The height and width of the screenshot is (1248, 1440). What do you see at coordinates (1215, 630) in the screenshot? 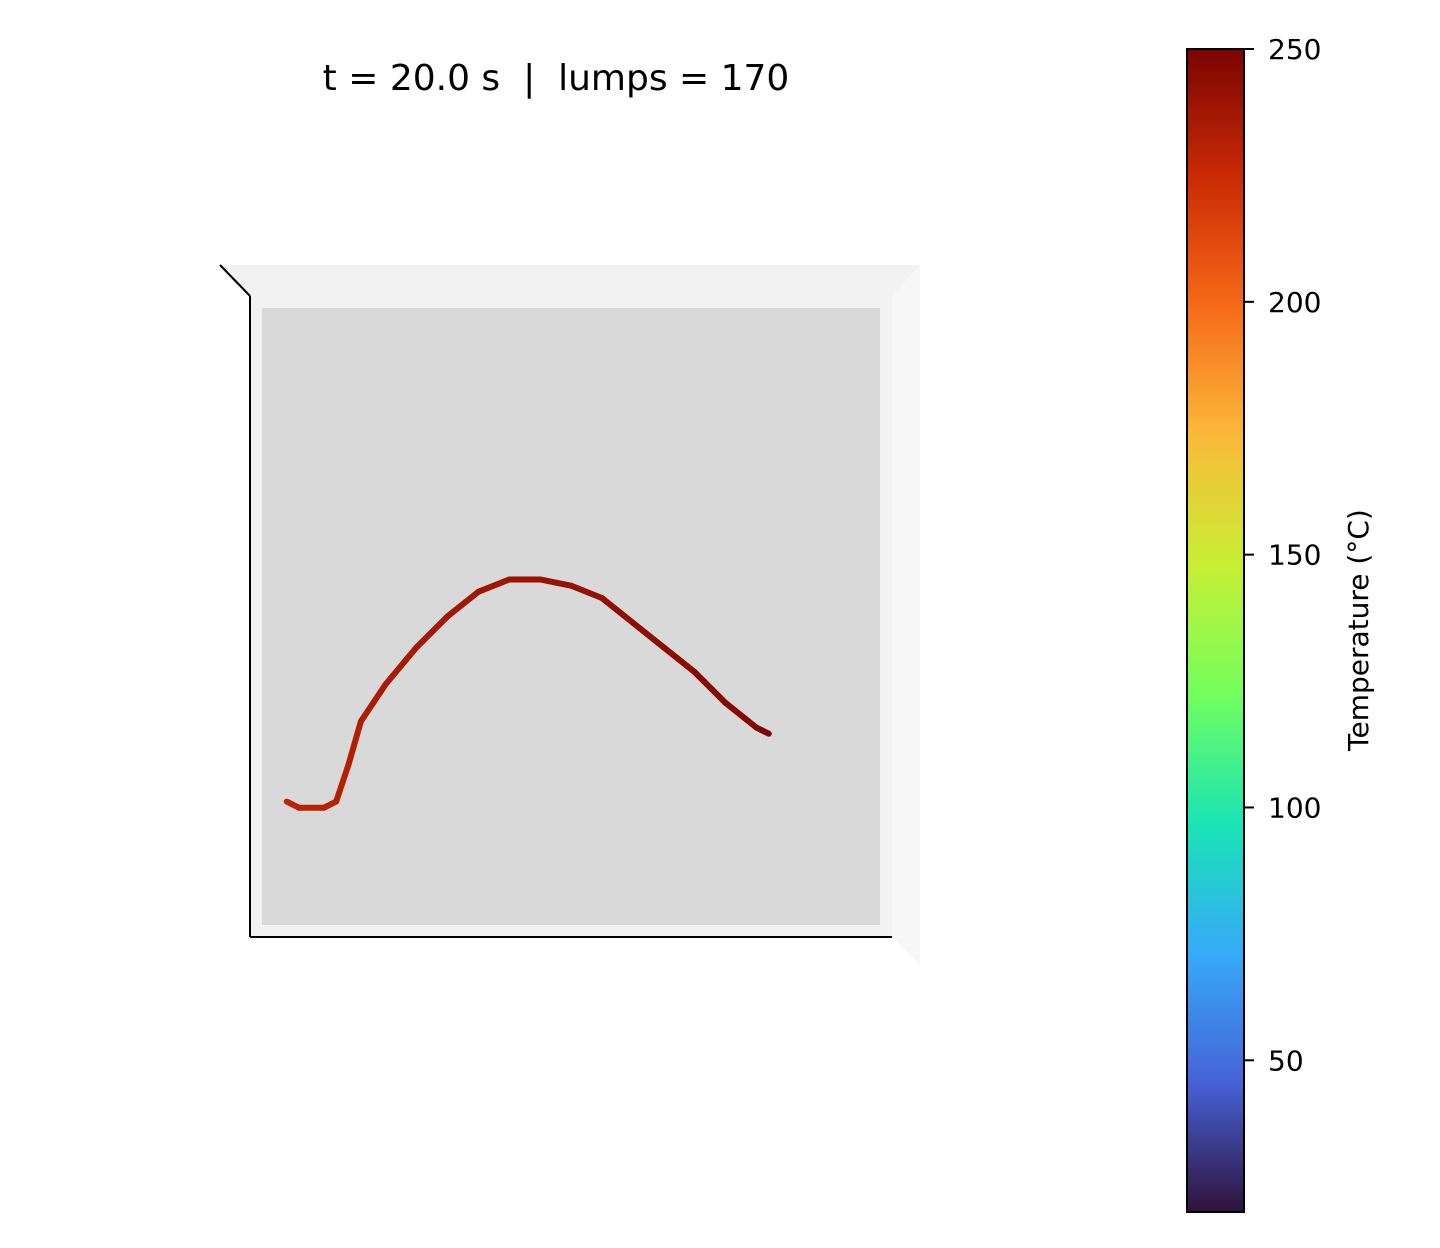
I see `colorbar-gradient` at bounding box center [1215, 630].